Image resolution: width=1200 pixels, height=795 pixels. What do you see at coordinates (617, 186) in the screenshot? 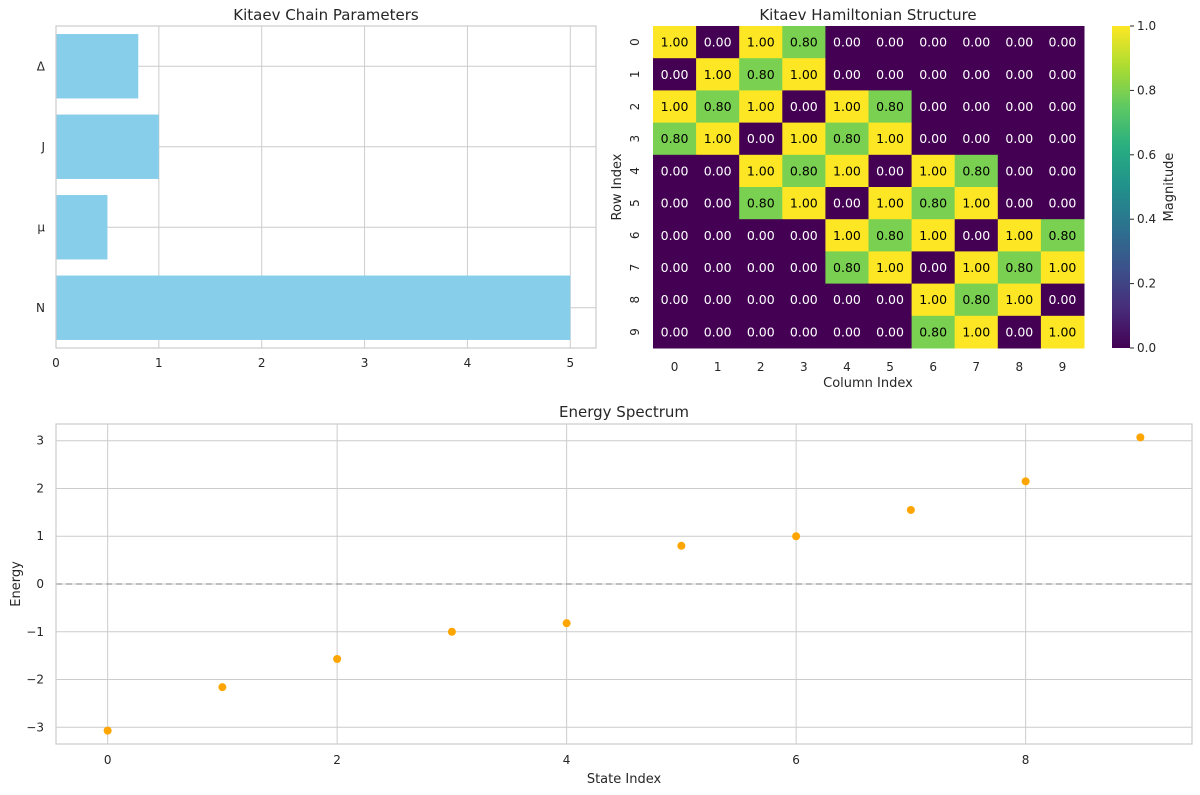
I see `heatmap-y-axis-label: Row Index` at bounding box center [617, 186].